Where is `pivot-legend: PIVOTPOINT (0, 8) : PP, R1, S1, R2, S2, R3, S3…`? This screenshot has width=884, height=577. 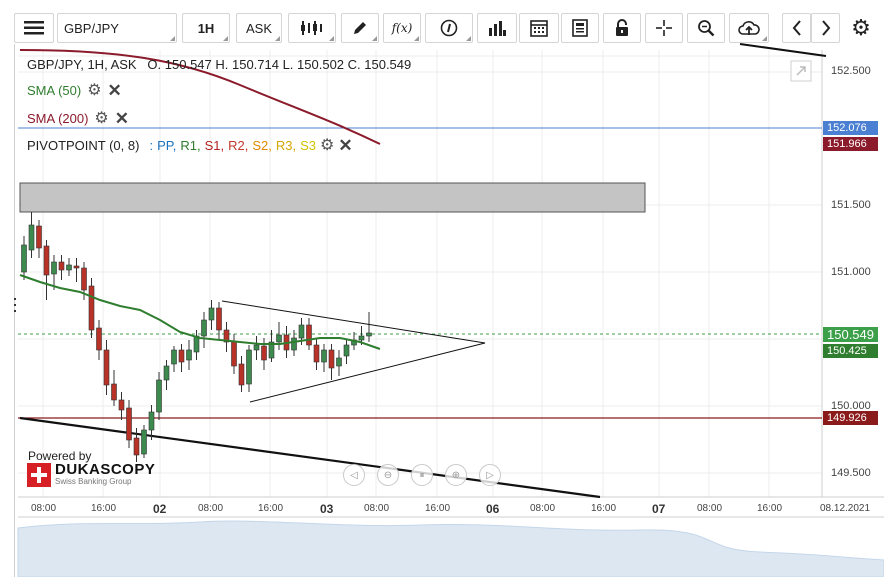
pivot-legend: PIVOTPOINT (0, 8) : PP, R1, S1, R2, S2, R3, S3… is located at coordinates (190, 145).